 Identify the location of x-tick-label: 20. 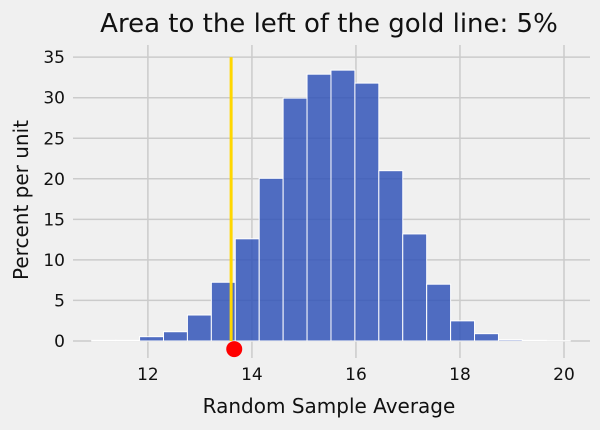
(564, 375).